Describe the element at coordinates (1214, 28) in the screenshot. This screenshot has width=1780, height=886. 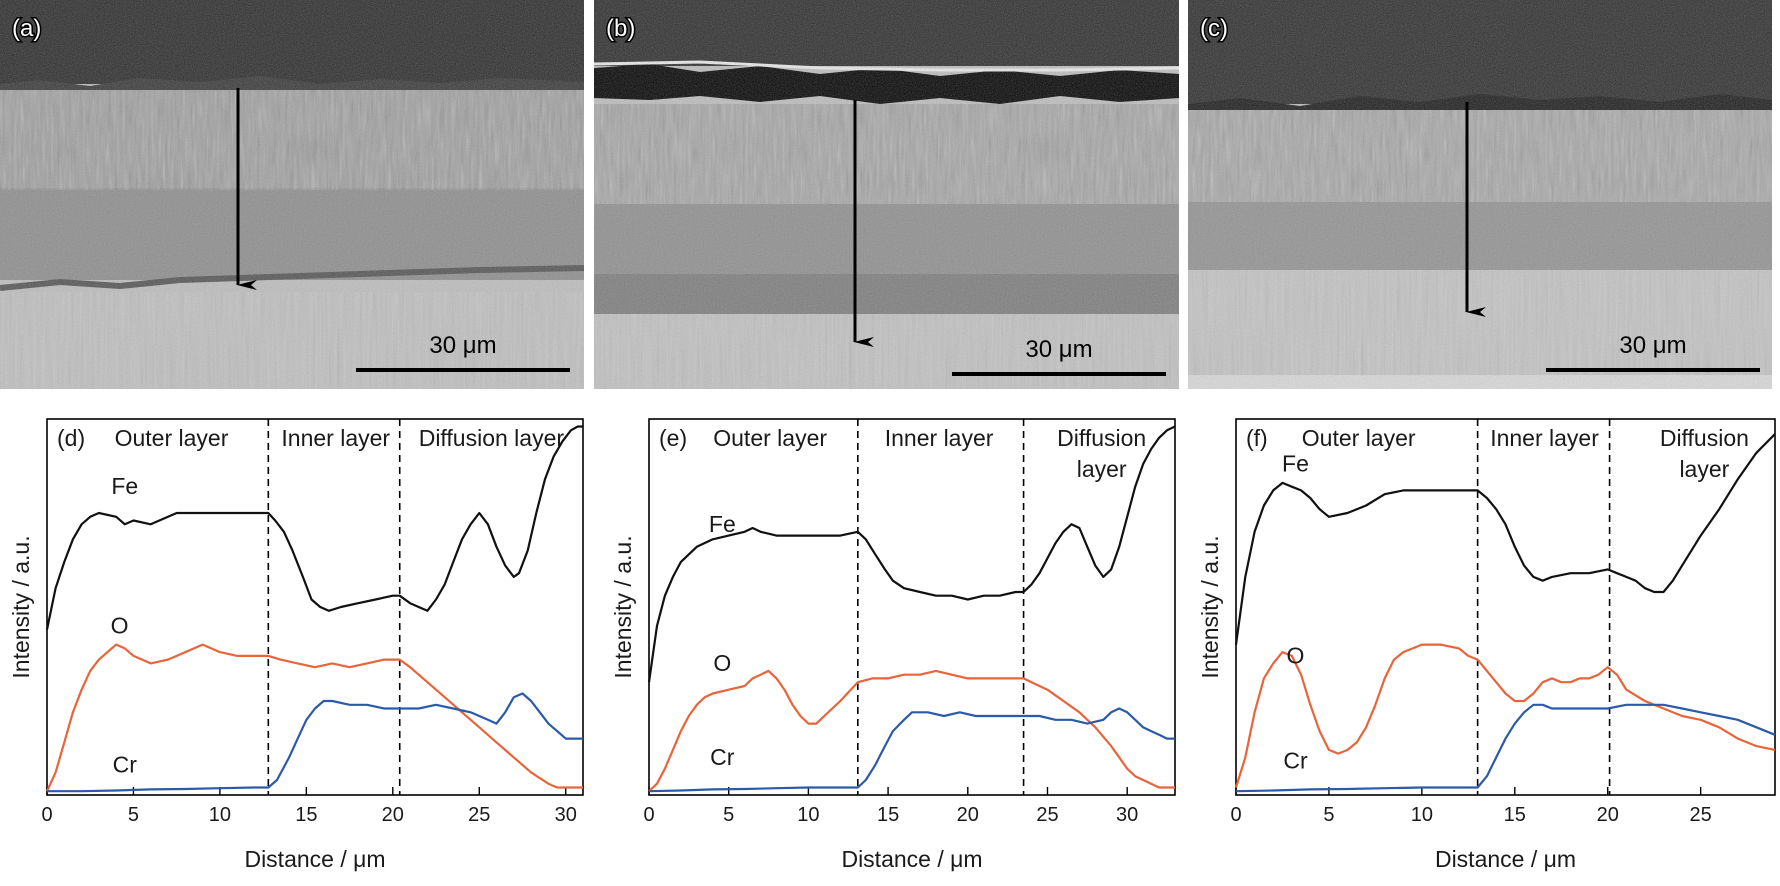
I see `panel-label-c: (c)` at that location.